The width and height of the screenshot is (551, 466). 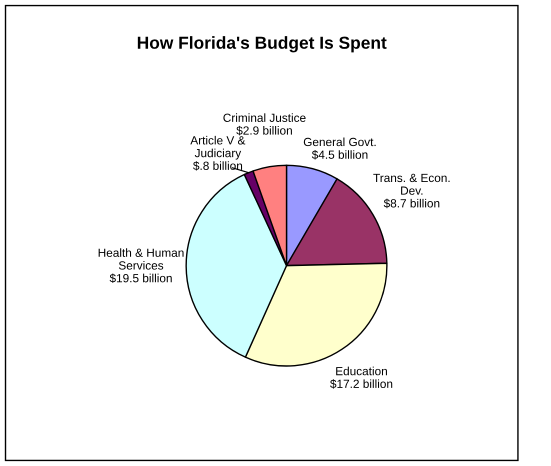 I want to click on slice-label: Education, so click(x=361, y=371).